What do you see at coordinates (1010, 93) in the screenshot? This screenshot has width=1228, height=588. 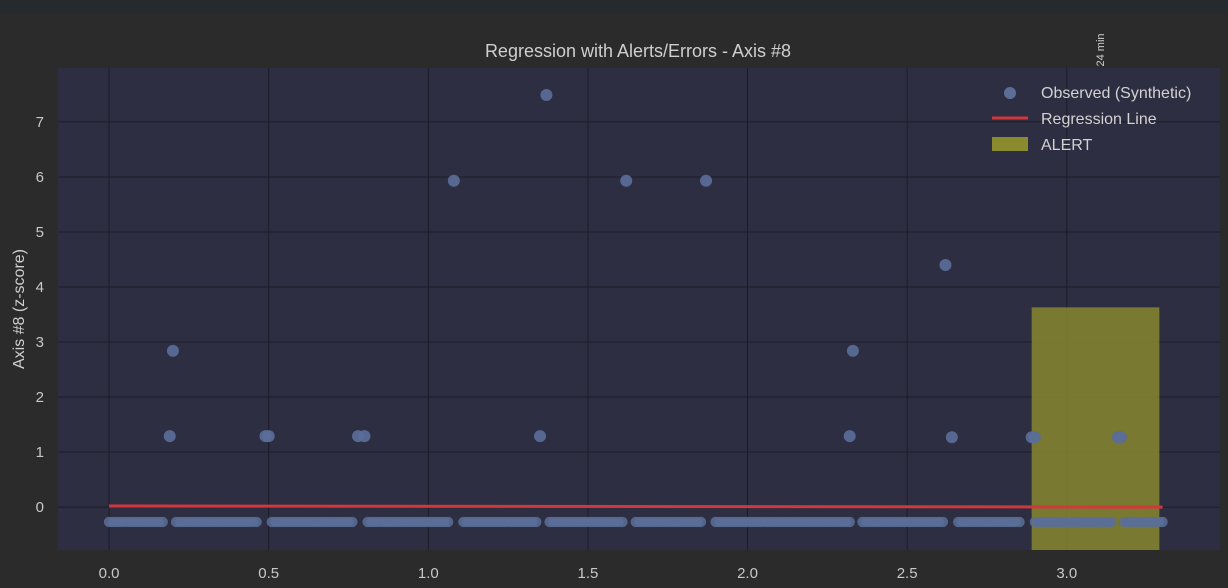 I see `legend-marker-observed` at bounding box center [1010, 93].